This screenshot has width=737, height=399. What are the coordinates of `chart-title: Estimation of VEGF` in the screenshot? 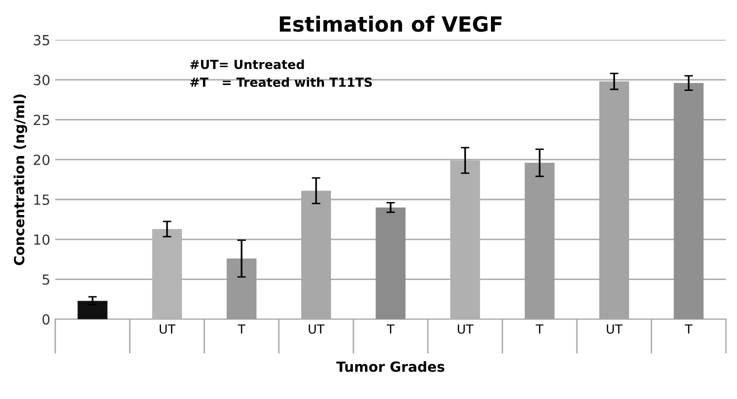 It's located at (391, 24).